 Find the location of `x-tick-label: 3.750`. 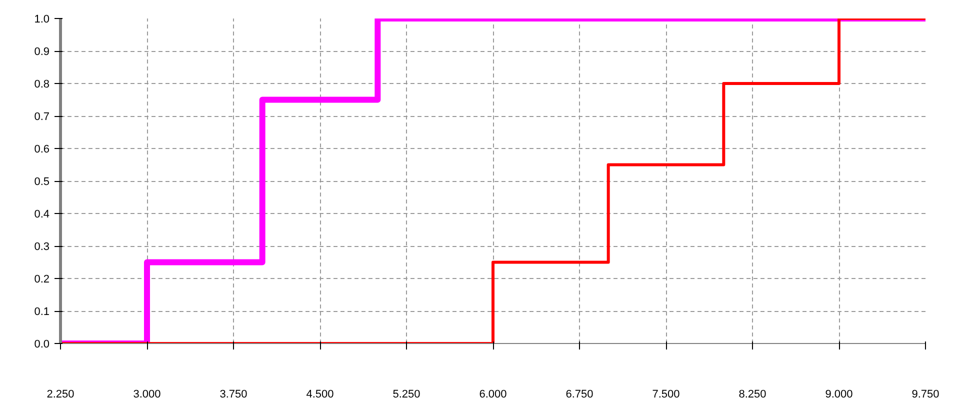

x-tick-label: 3.750 is located at coordinates (234, 394).